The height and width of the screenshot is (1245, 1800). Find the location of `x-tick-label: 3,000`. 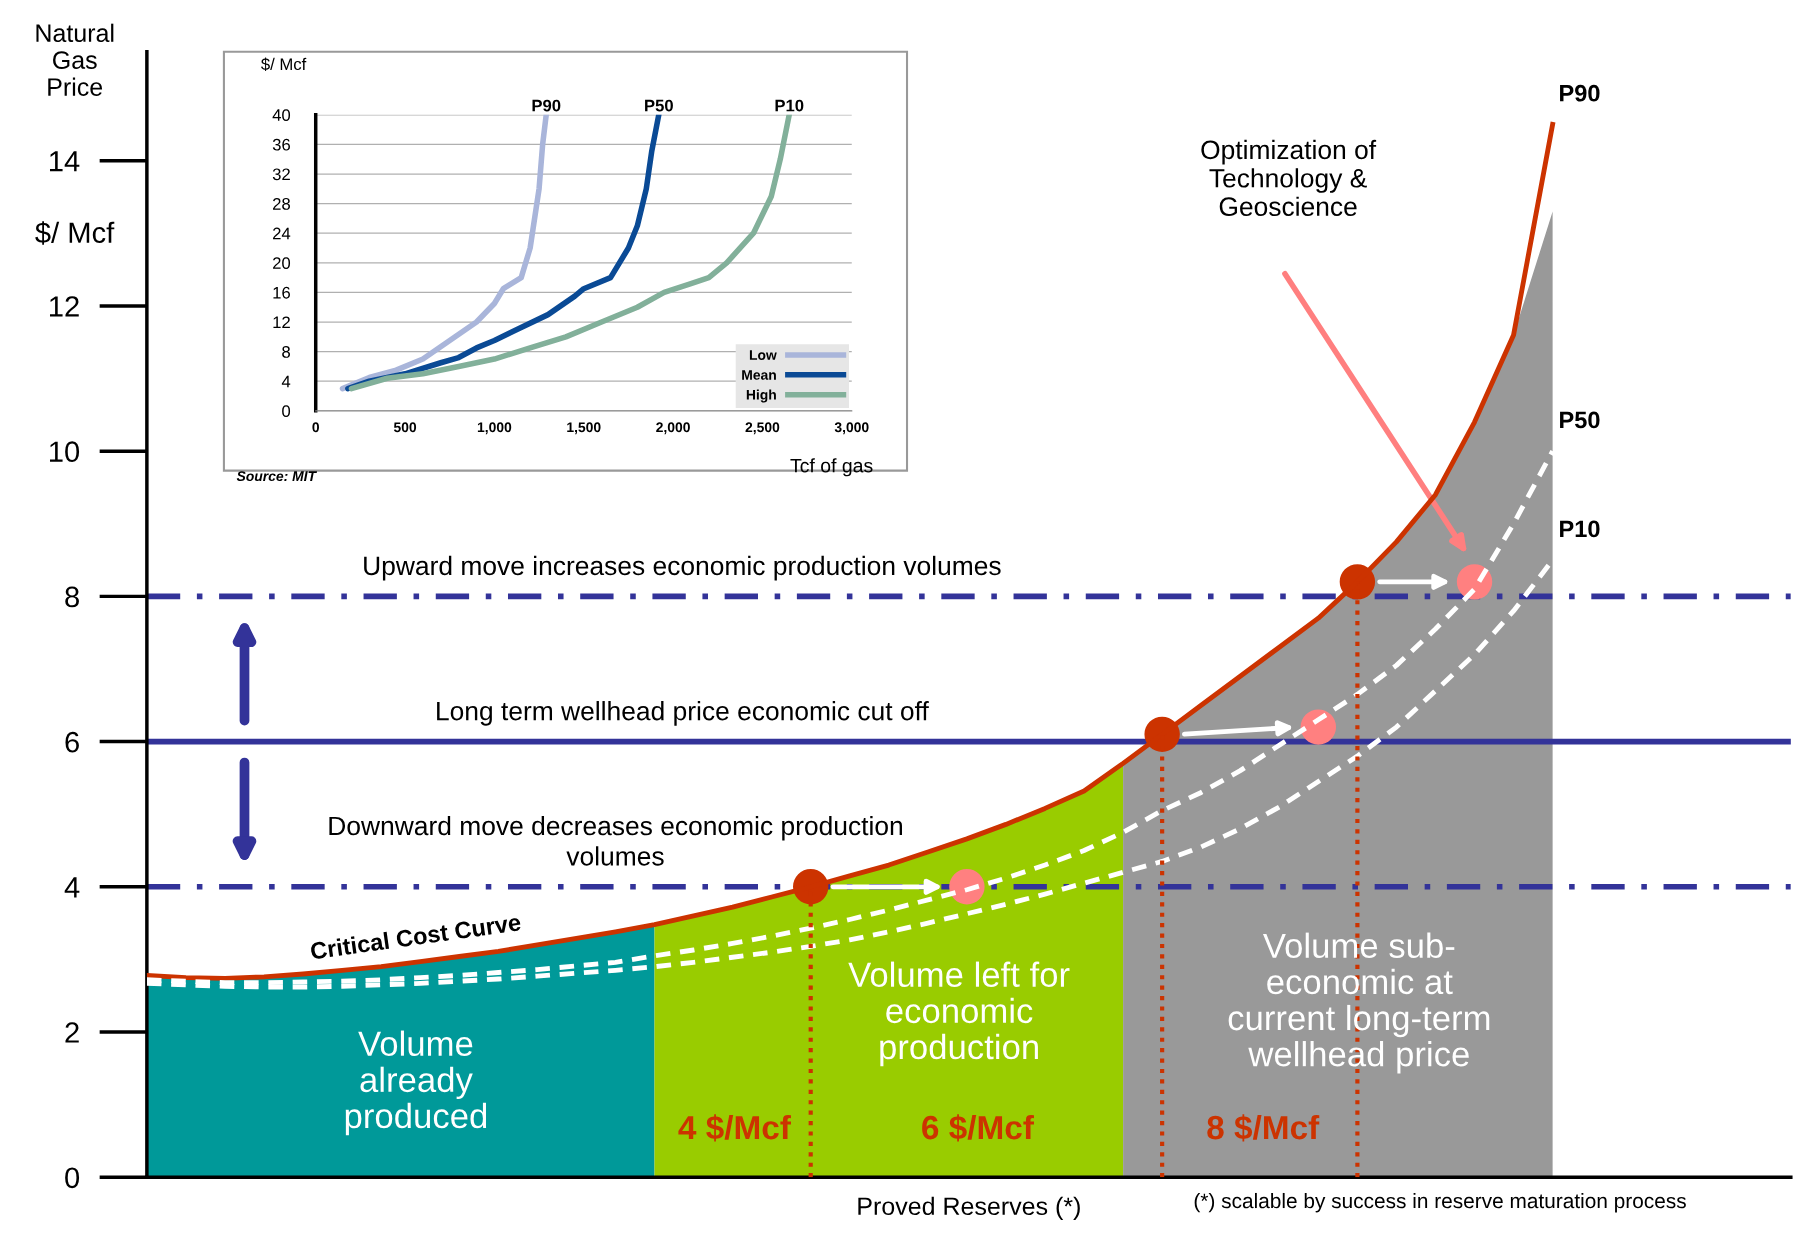

x-tick-label: 3,000 is located at coordinates (851, 428).